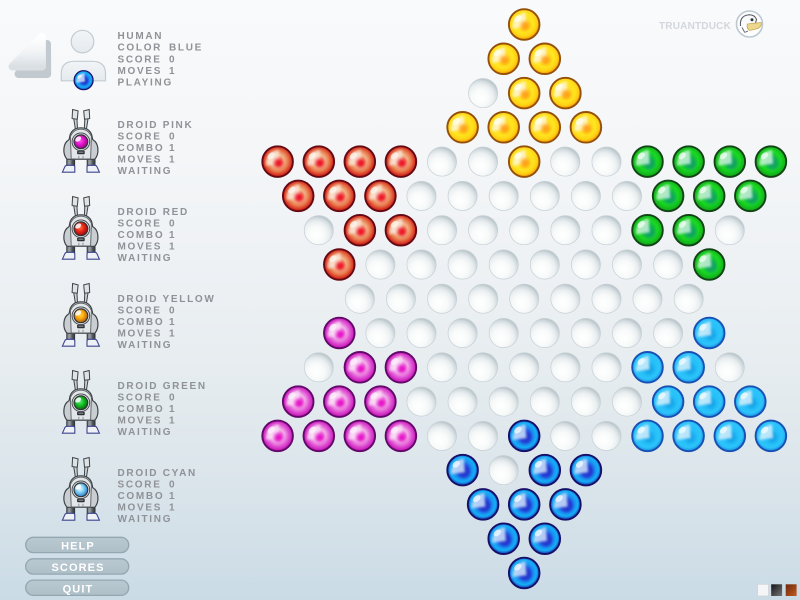 Image resolution: width=800 pixels, height=600 pixels. I want to click on svg-text: BLUE, so click(186, 48).